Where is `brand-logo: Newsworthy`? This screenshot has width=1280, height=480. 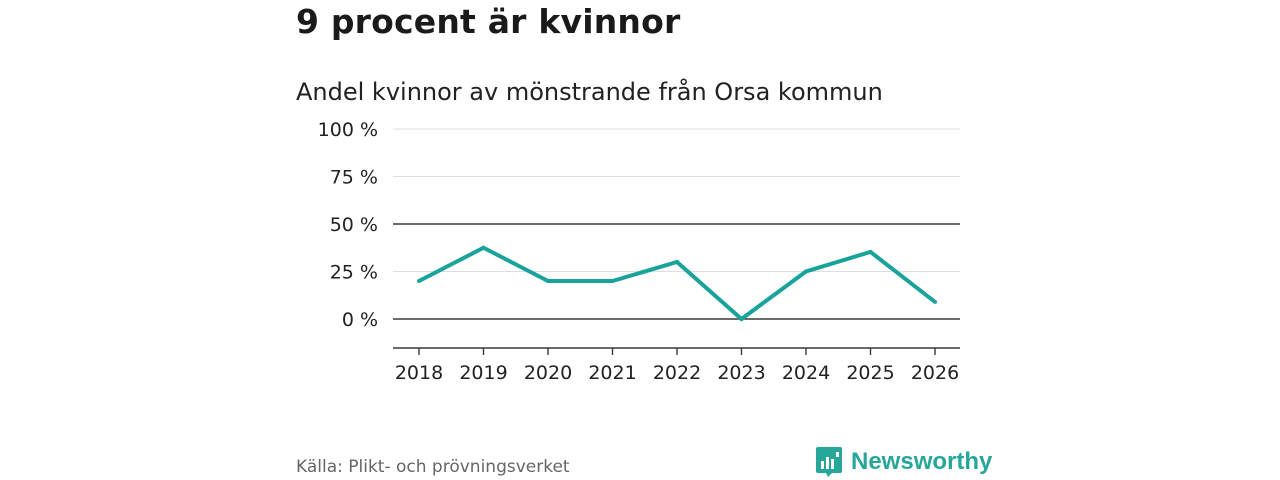 brand-logo: Newsworthy is located at coordinates (903, 462).